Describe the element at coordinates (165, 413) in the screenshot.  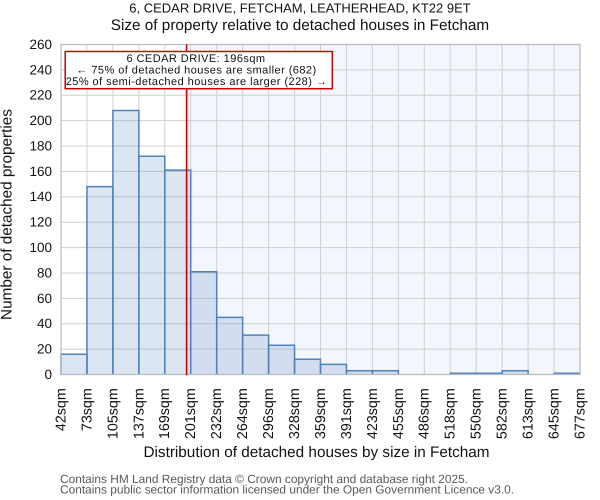
I see `svg-text: 169sqm` at that location.